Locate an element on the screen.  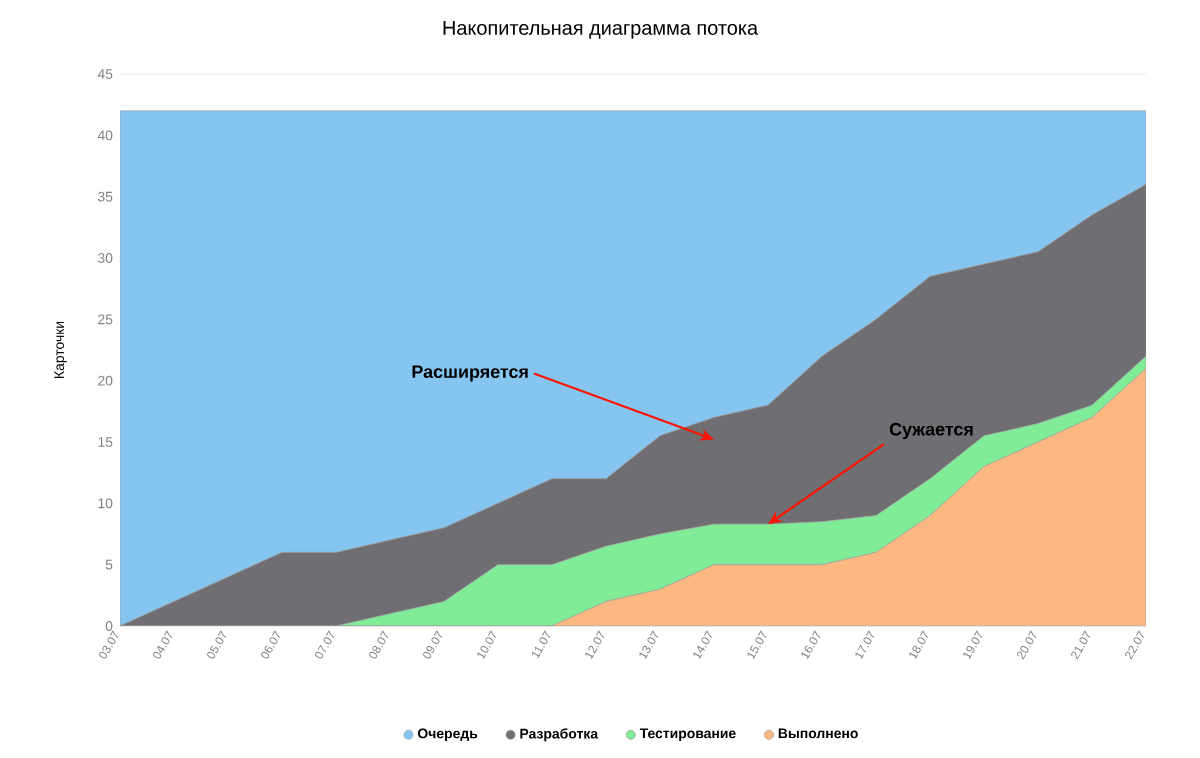
annotation: Расширяется is located at coordinates (470, 373).